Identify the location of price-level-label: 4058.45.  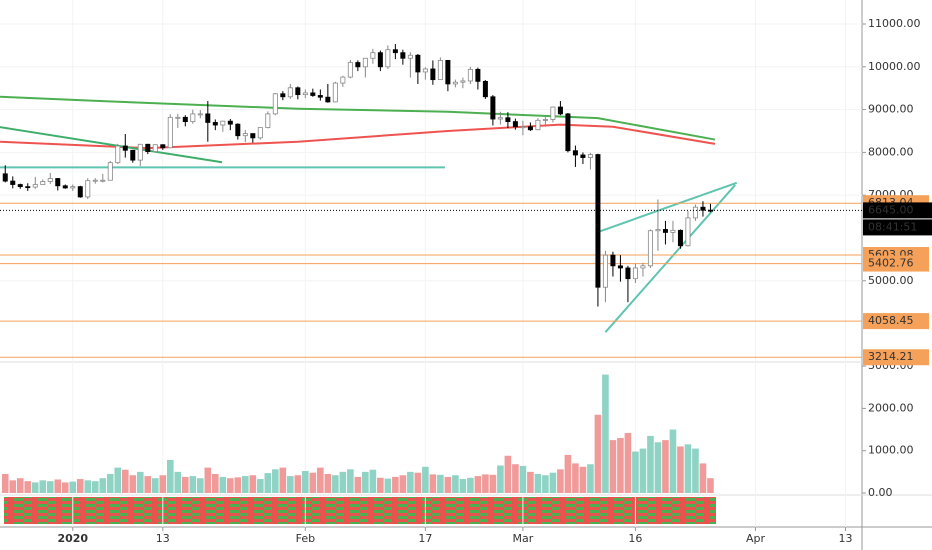
(891, 320).